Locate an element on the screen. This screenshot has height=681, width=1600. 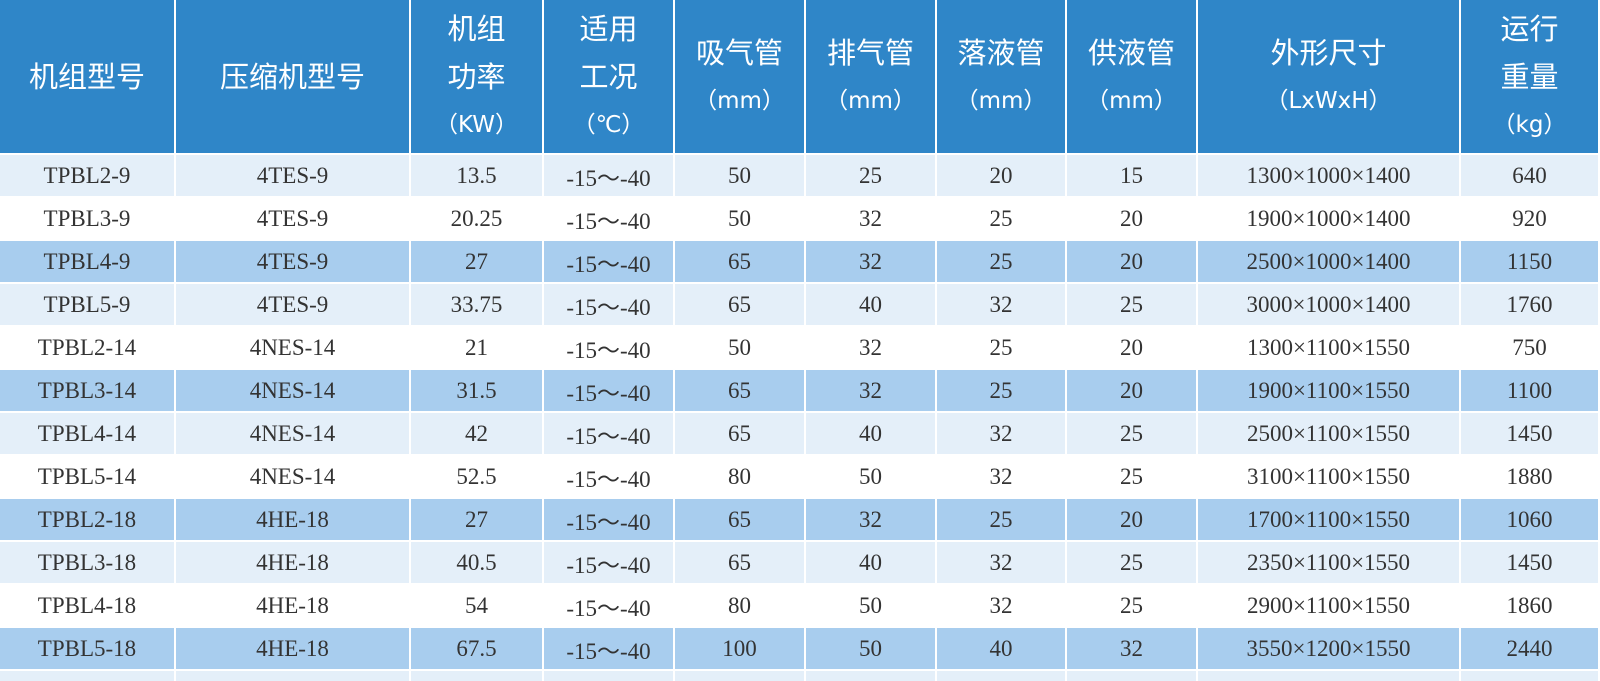
table-cell: 3100×1100×1550 is located at coordinates (1328, 476).